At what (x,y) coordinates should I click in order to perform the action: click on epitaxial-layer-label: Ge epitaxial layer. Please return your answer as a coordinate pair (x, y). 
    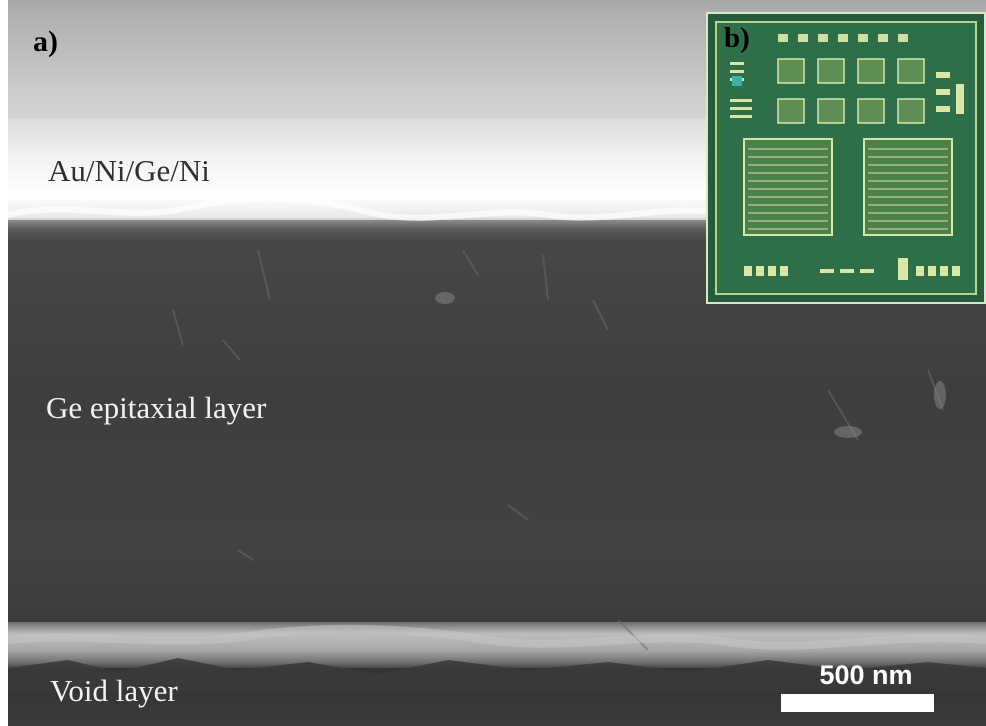
    Looking at the image, I should click on (156, 407).